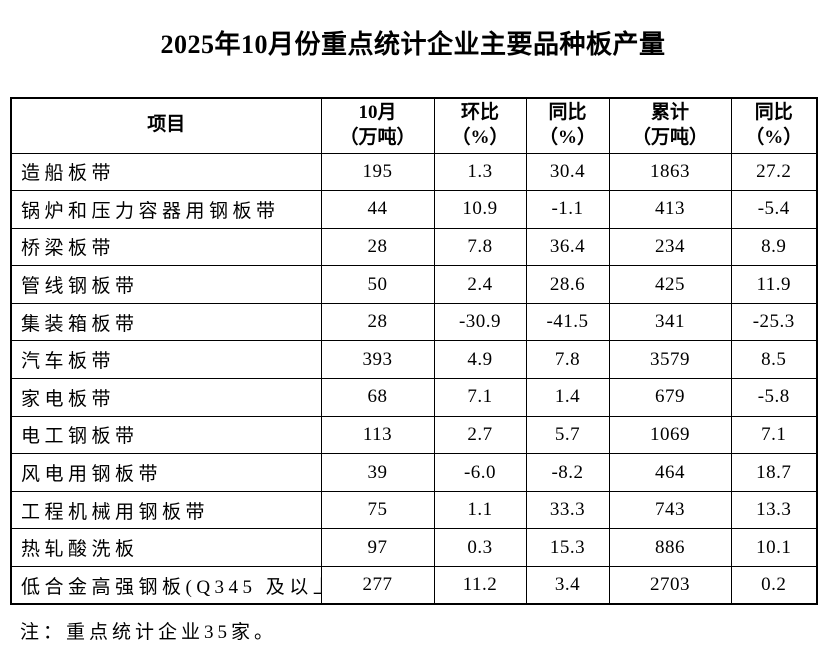  I want to click on yoy-value-cell: -1.1, so click(567, 209).